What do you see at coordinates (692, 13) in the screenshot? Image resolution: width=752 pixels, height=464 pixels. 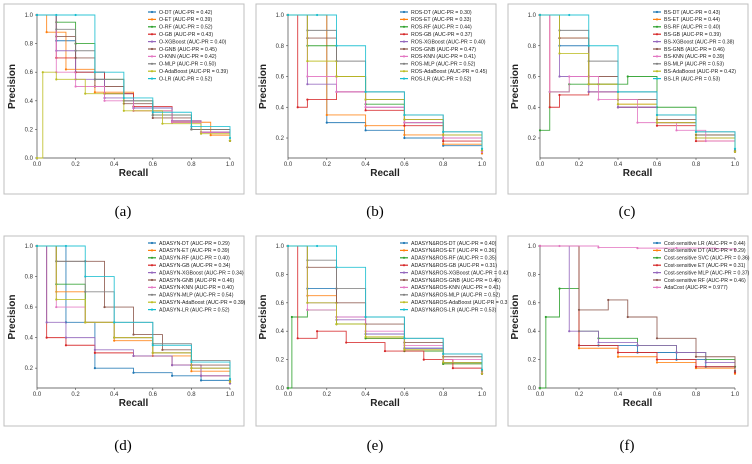 I see `legend-entry: BS-DT (AUC-PR = 0.43)` at bounding box center [692, 13].